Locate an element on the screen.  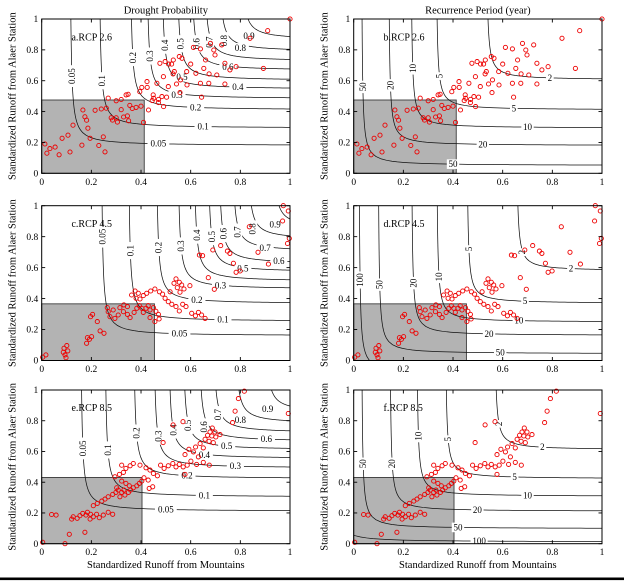
contour-label-text: 0.05 is located at coordinates (83, 448).